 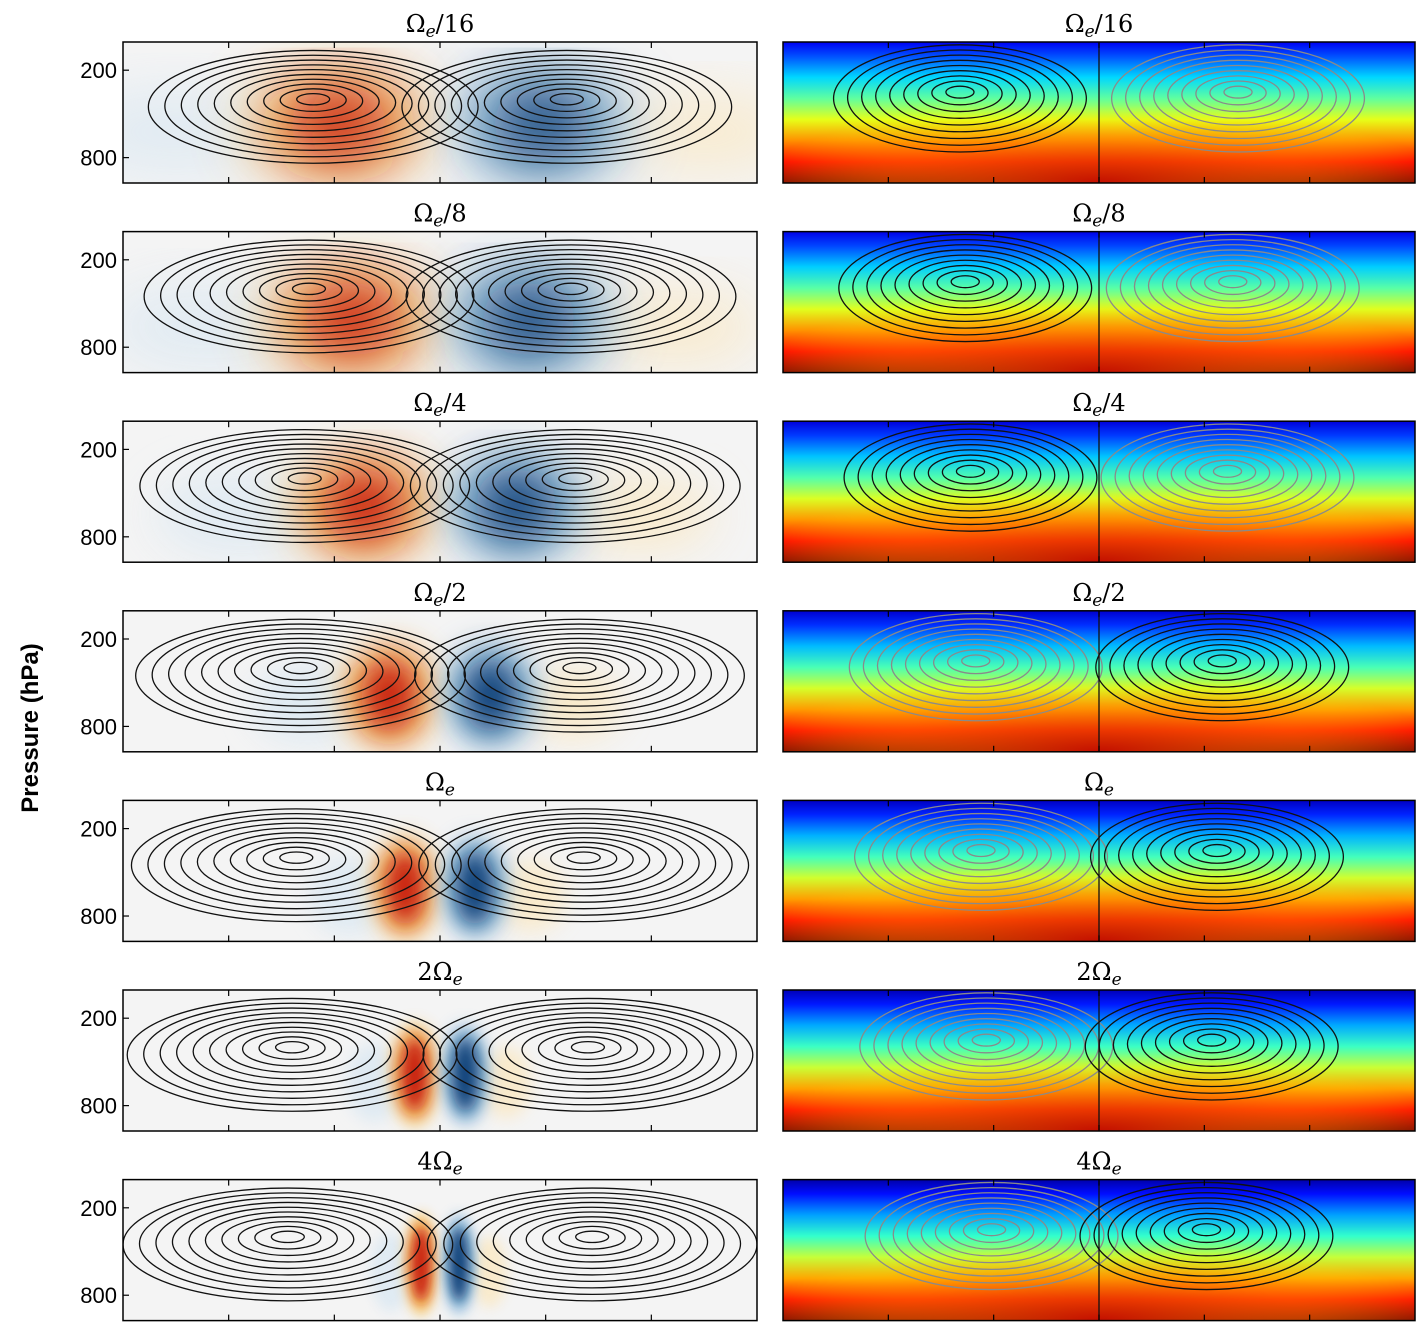 I want to click on left-panel, so click(x=440, y=871).